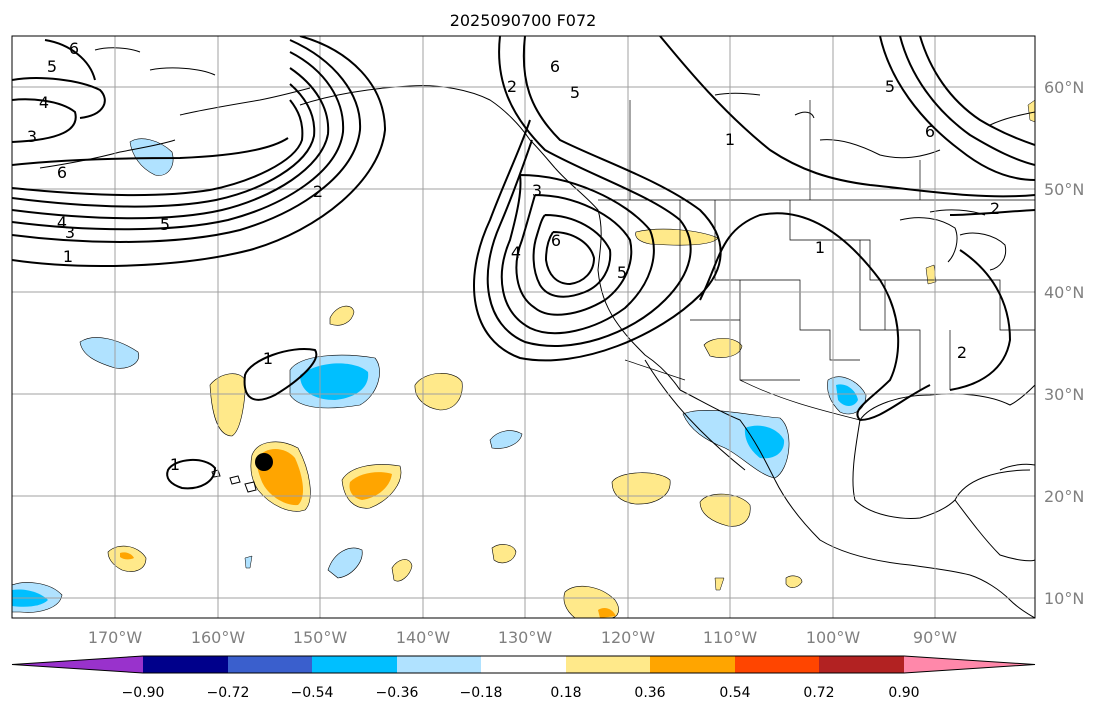 The height and width of the screenshot is (712, 1105). Describe the element at coordinates (77, 664) in the screenshot. I see `colorbar-extend-low` at that location.